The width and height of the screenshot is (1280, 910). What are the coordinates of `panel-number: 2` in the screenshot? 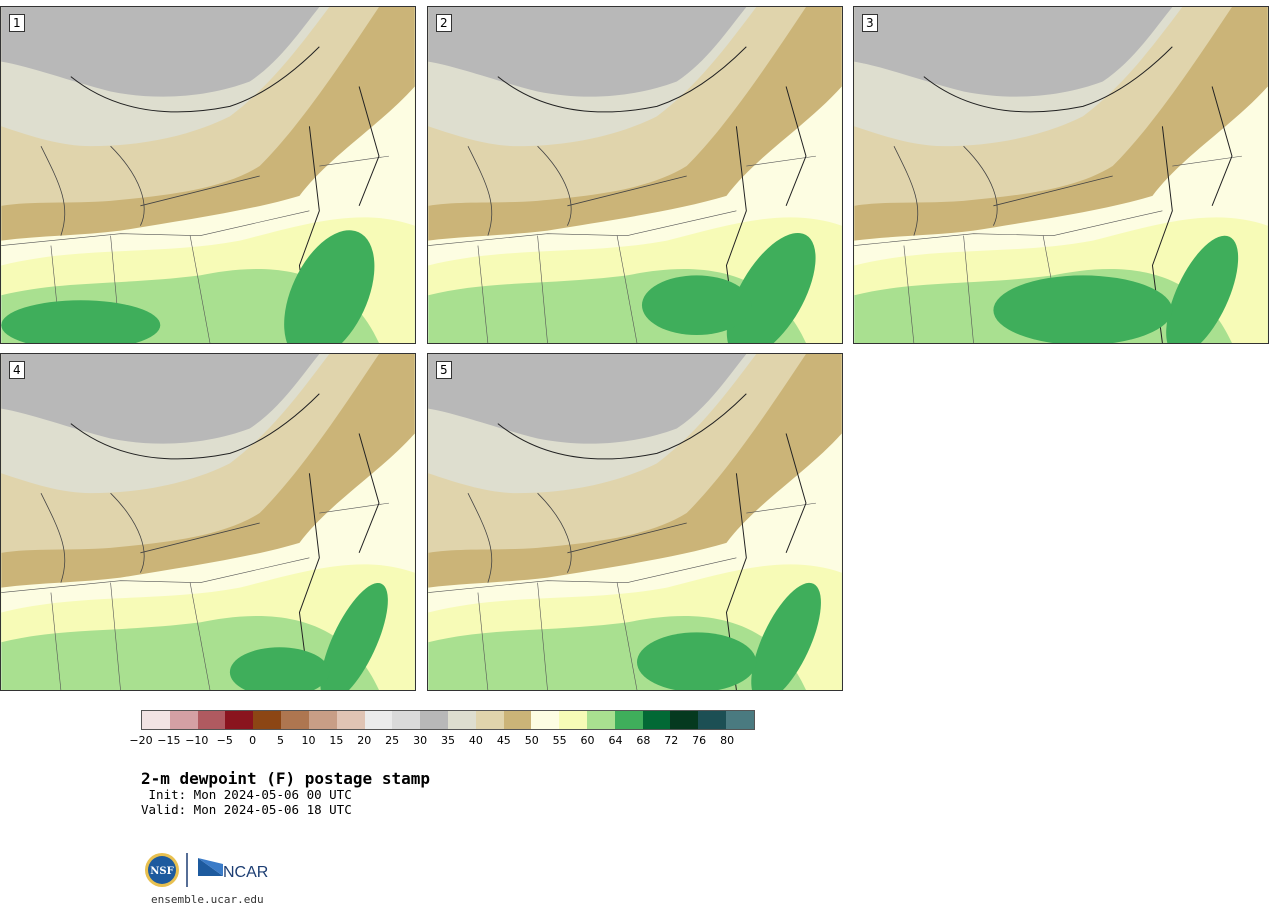 It's located at (444, 23).